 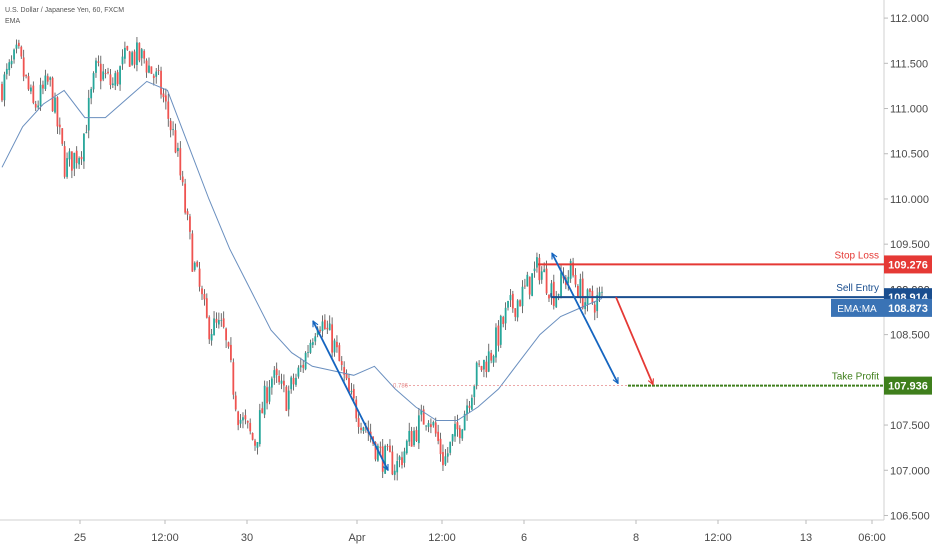 I want to click on x-tick-label: 13, so click(x=806, y=538).